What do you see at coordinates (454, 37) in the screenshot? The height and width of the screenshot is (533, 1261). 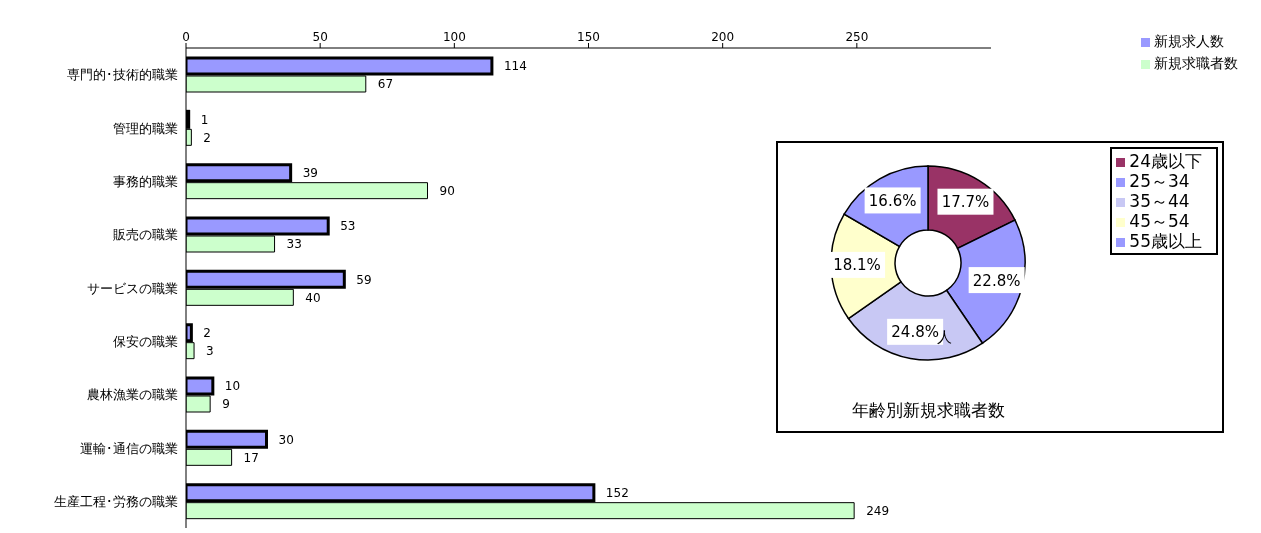 I see `x-tick-label: 100` at bounding box center [454, 37].